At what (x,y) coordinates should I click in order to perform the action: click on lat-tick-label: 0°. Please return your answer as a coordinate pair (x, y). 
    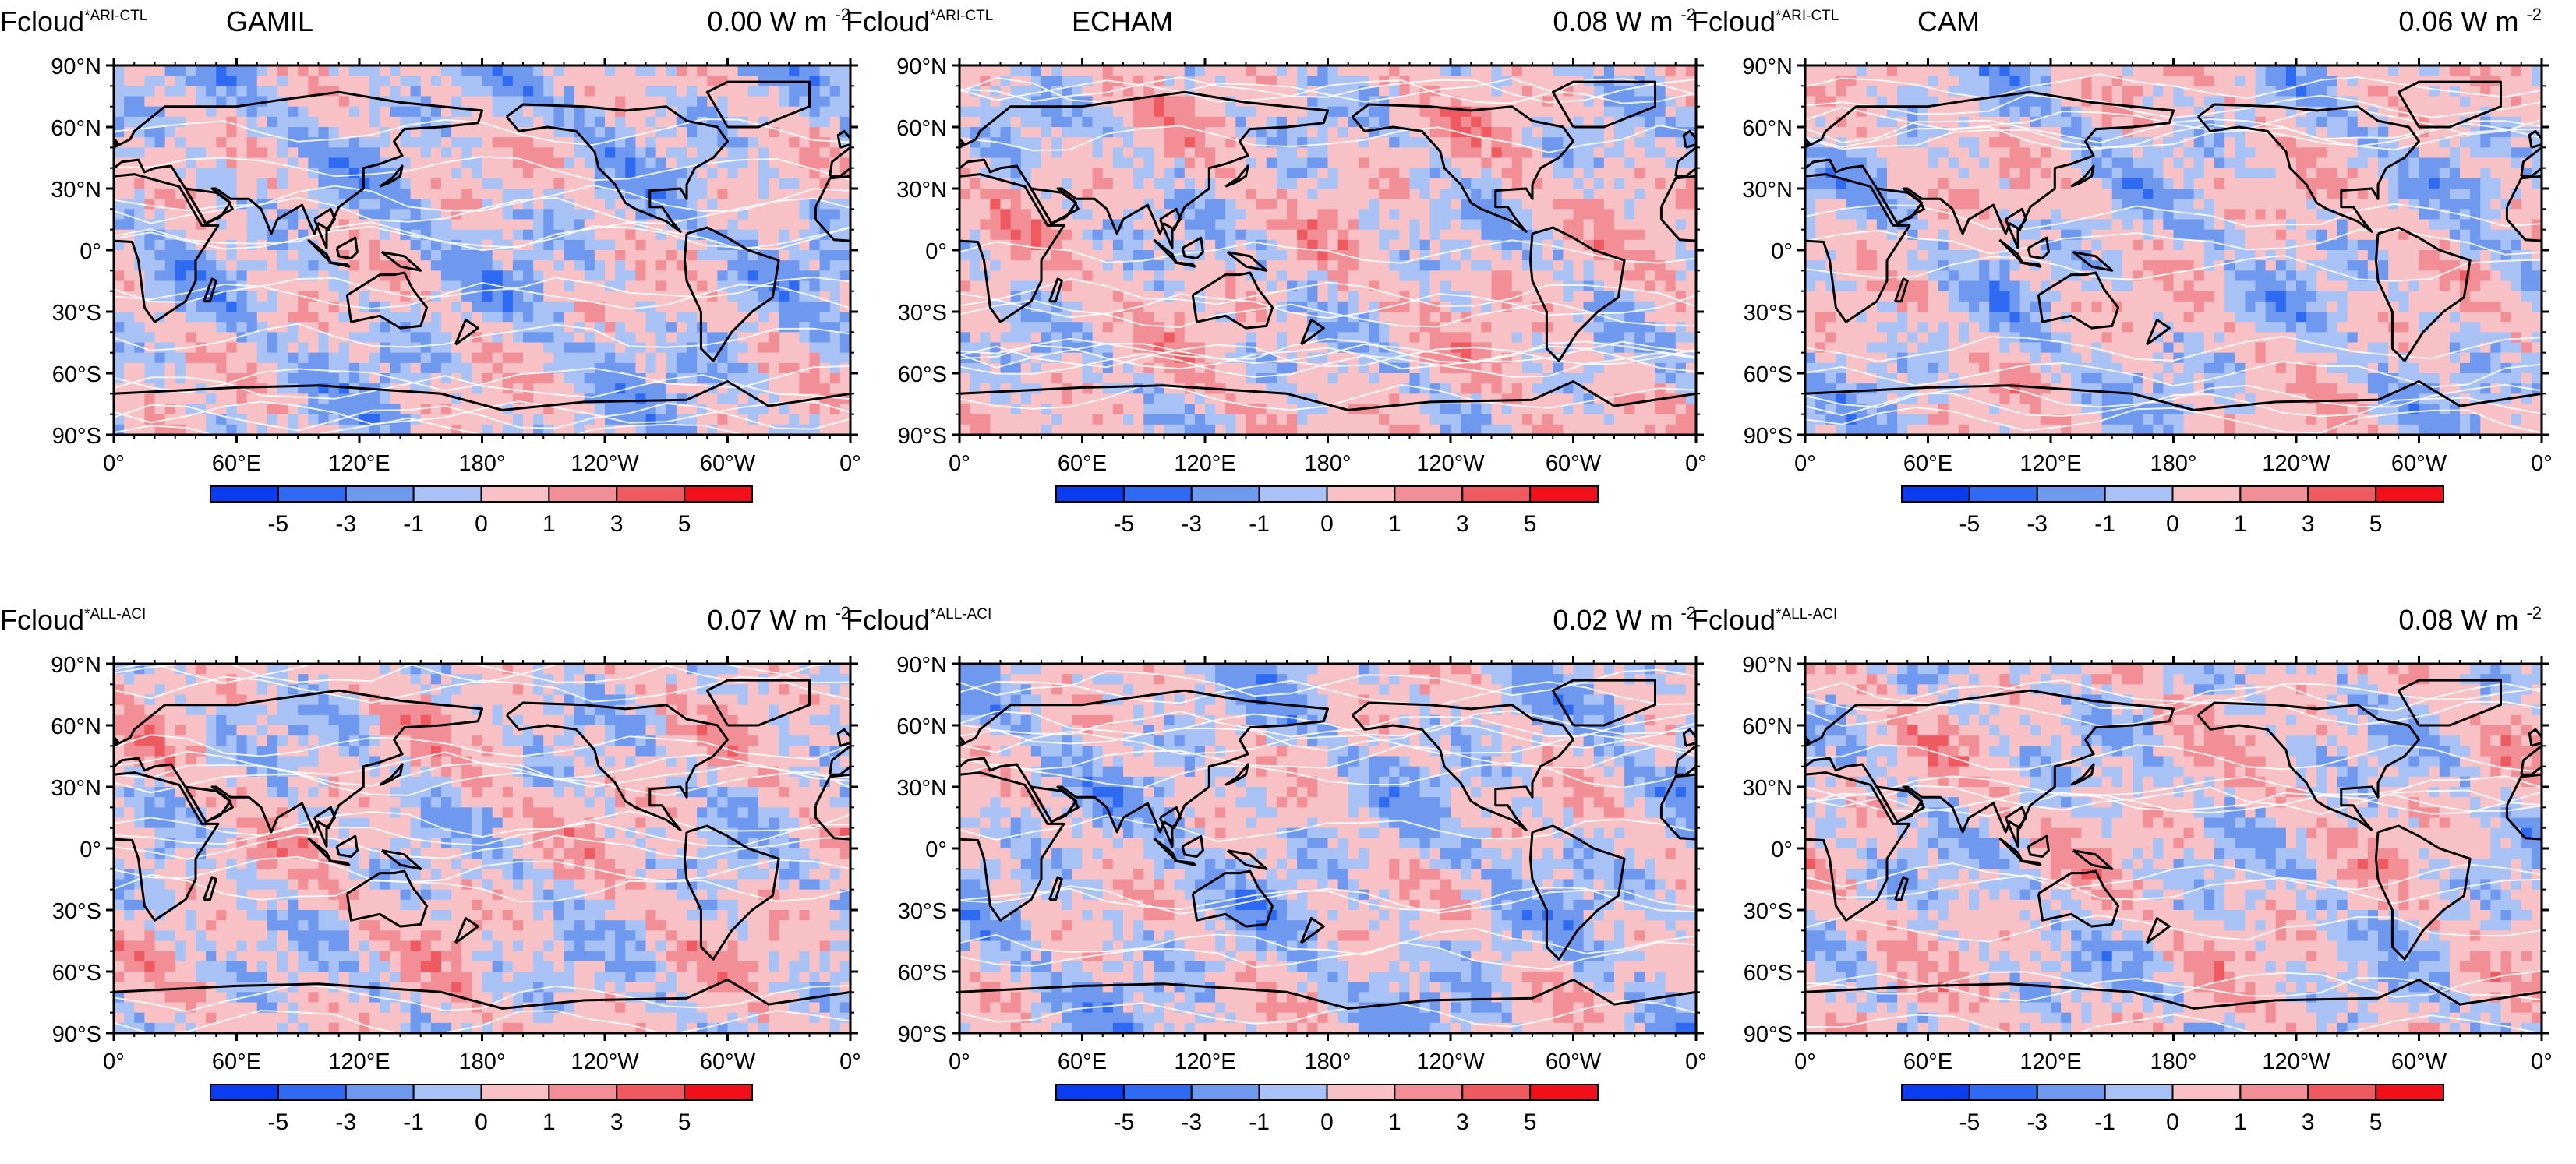
    Looking at the image, I should click on (90, 252).